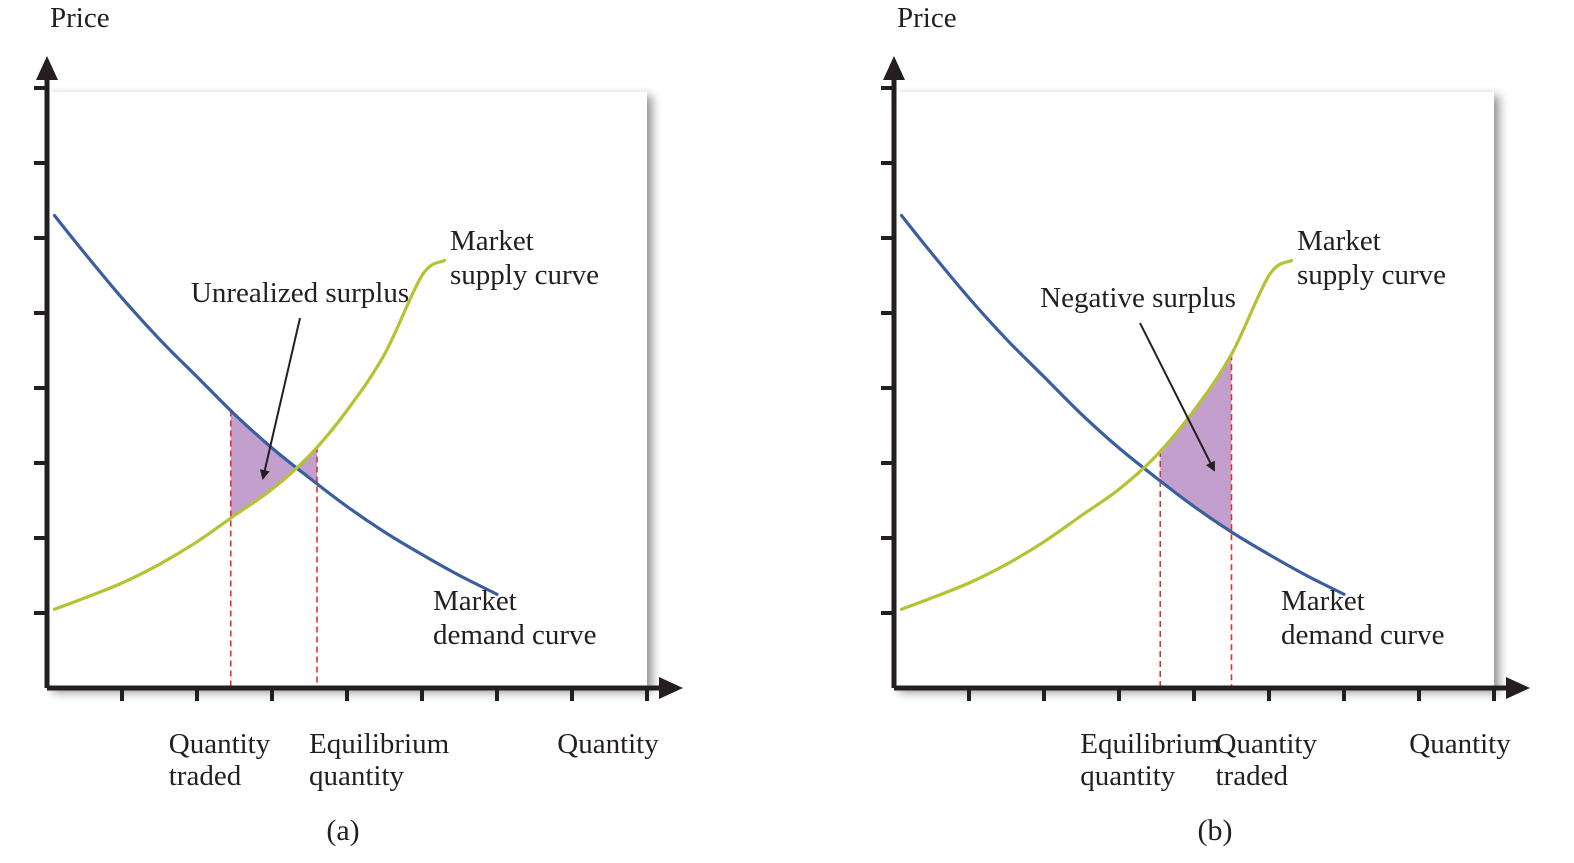 The height and width of the screenshot is (863, 1574). I want to click on panel-caption: (b), so click(1215, 830).